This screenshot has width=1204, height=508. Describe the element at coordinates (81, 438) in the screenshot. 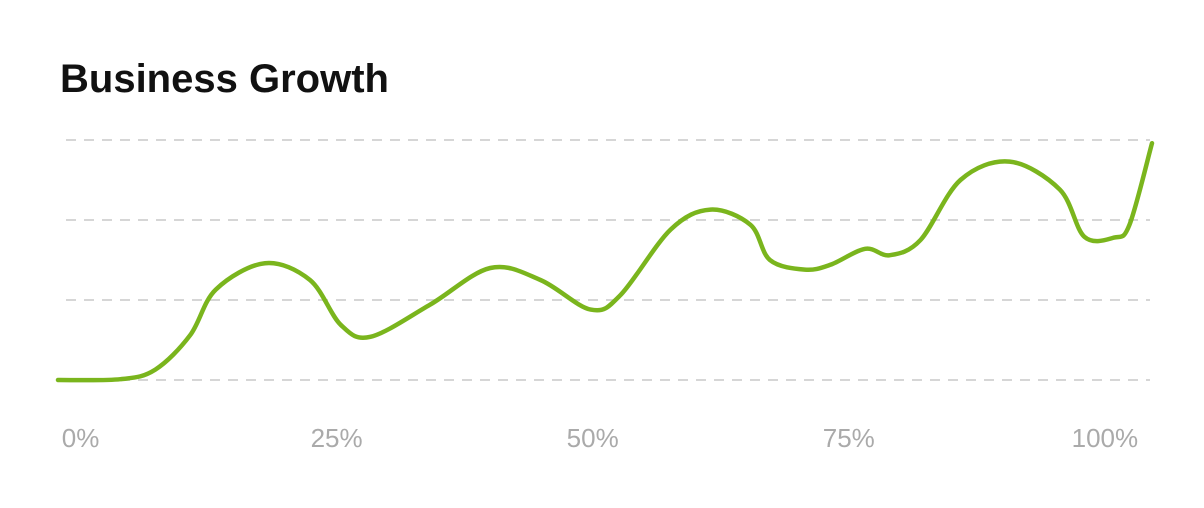

I see `x-tick-label: 0%` at that location.